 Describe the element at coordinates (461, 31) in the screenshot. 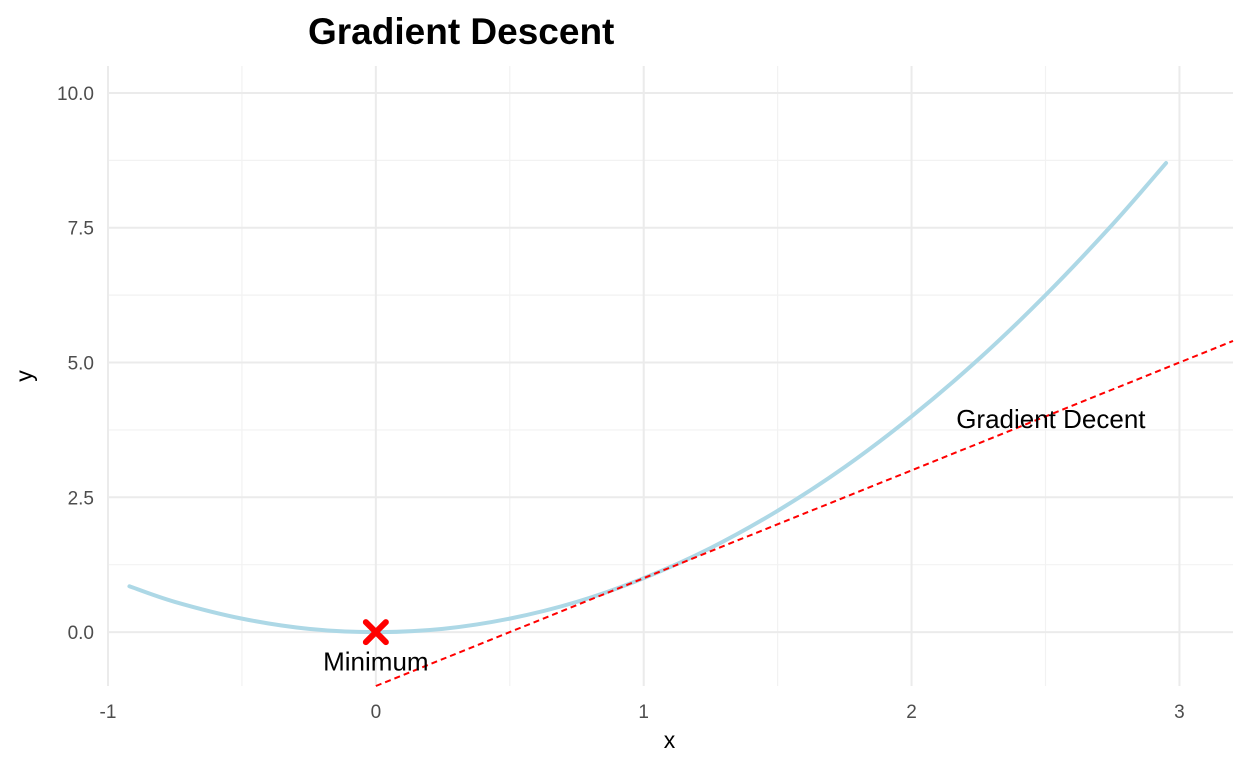

I see `chart-title: Gradient Descent` at that location.